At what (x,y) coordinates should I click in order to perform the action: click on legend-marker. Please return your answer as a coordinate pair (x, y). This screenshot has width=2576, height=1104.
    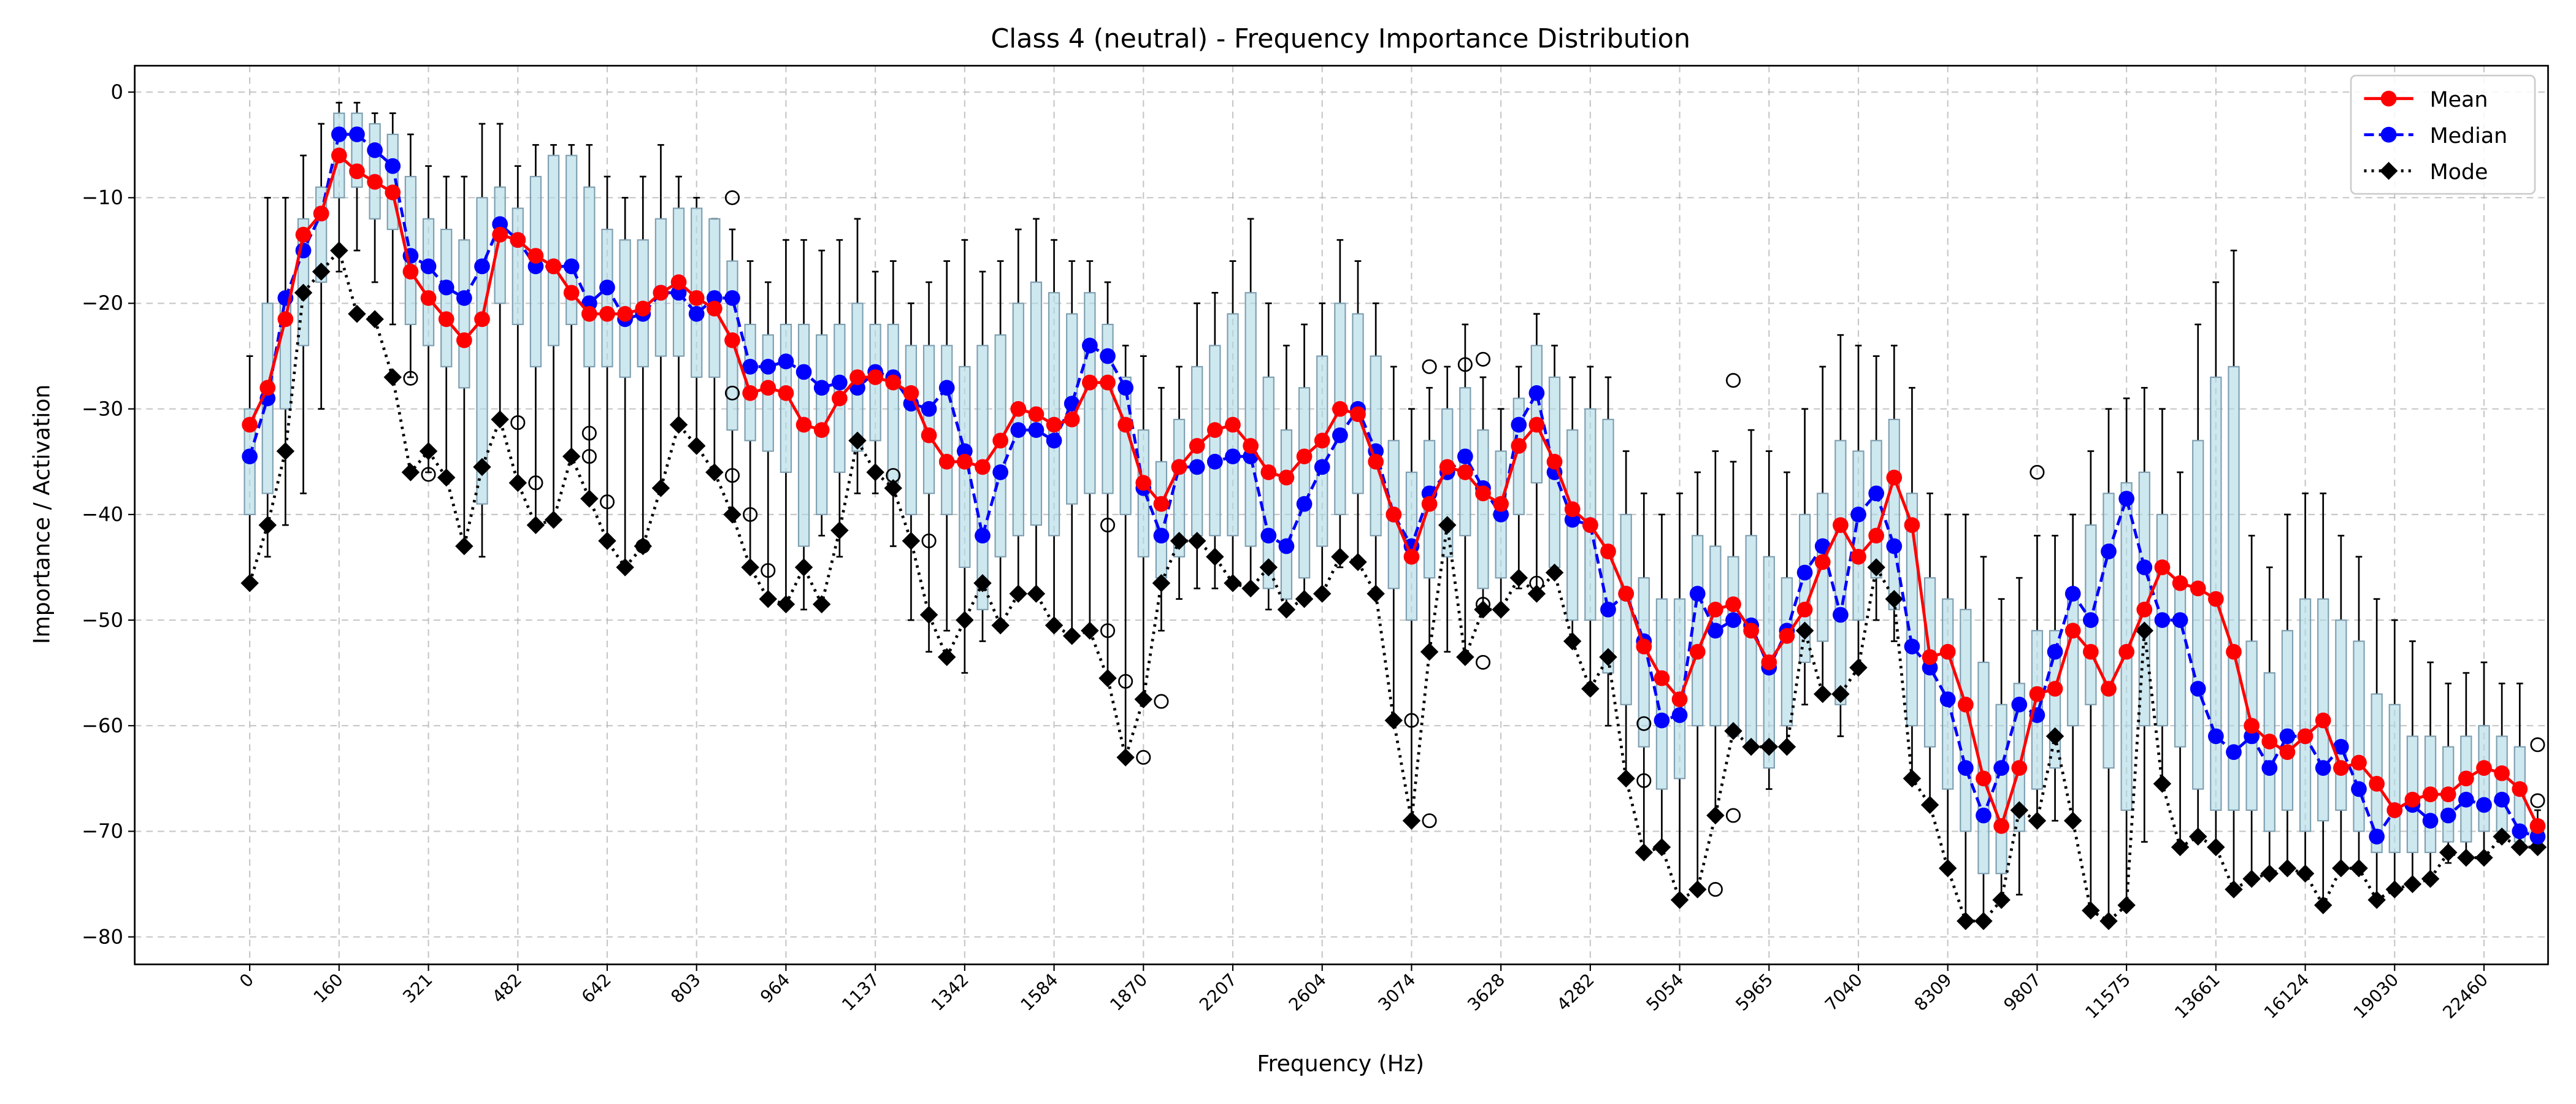
    Looking at the image, I should click on (2388, 170).